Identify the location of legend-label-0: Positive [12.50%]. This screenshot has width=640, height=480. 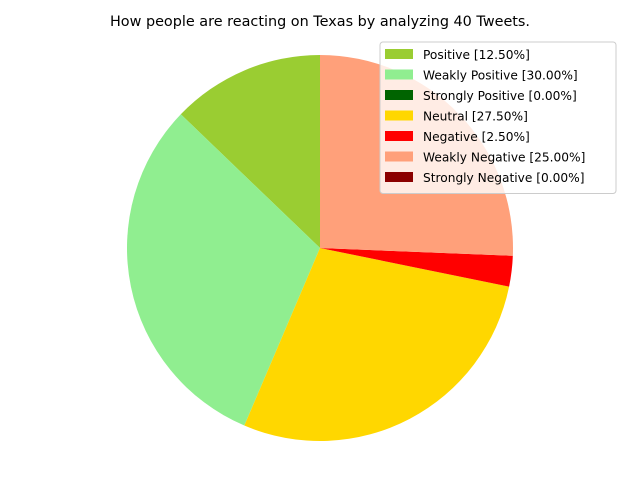
(476, 55).